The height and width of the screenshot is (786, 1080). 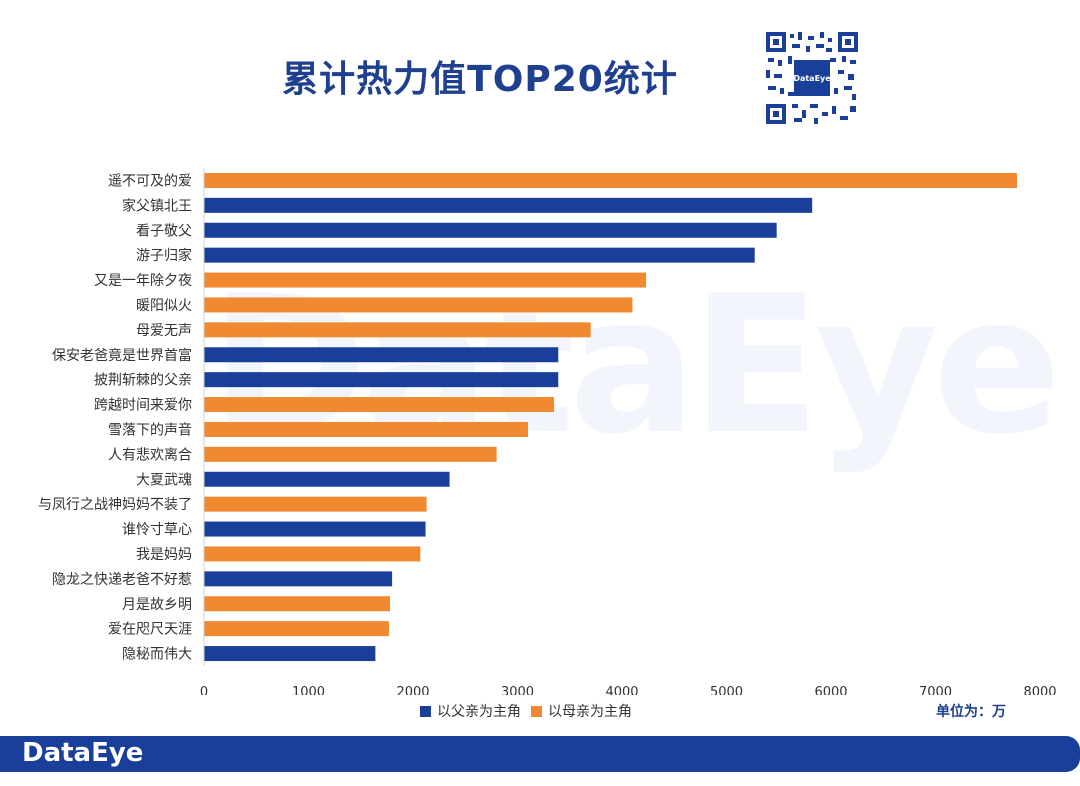 I want to click on category-label: 遥不可及的爱, so click(x=150, y=181).